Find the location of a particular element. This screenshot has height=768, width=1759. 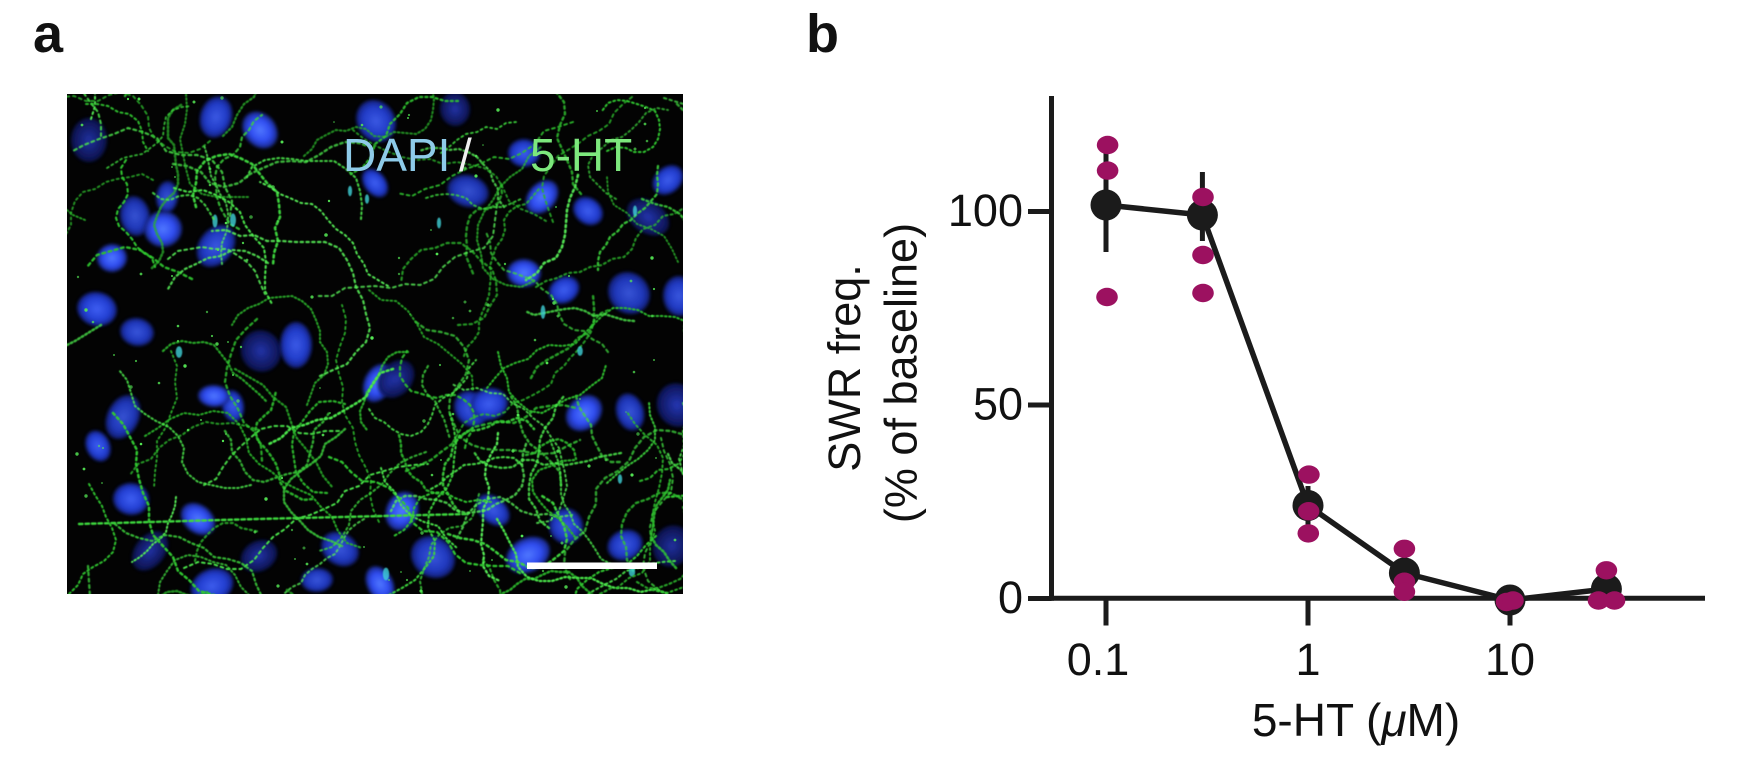

svg-text: 1 is located at coordinates (1307, 659).